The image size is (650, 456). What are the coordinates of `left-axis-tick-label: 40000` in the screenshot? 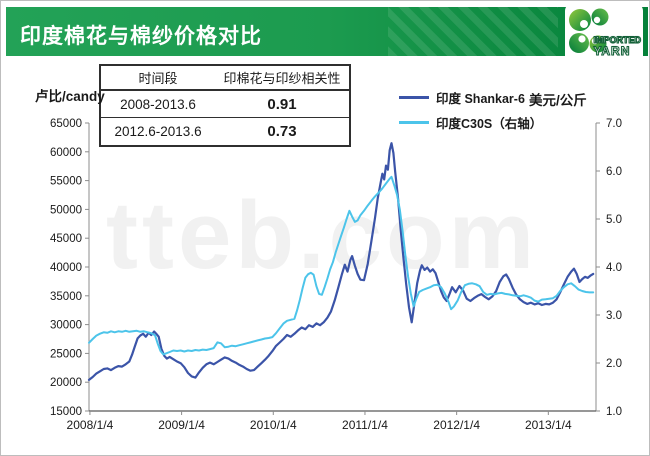 It's located at (66, 268).